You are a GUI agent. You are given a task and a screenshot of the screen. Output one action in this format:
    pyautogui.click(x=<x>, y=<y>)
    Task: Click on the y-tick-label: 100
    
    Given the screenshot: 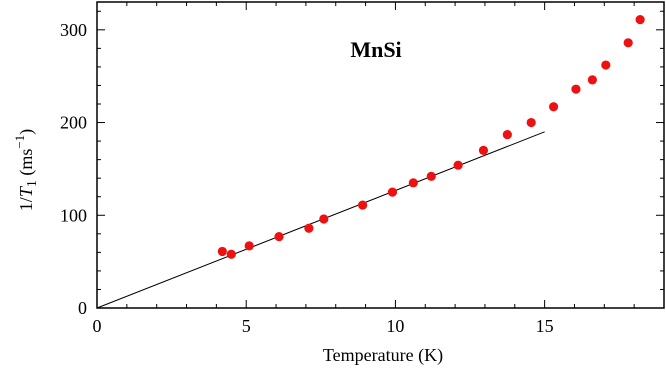 What is the action you would take?
    pyautogui.click(x=73, y=215)
    